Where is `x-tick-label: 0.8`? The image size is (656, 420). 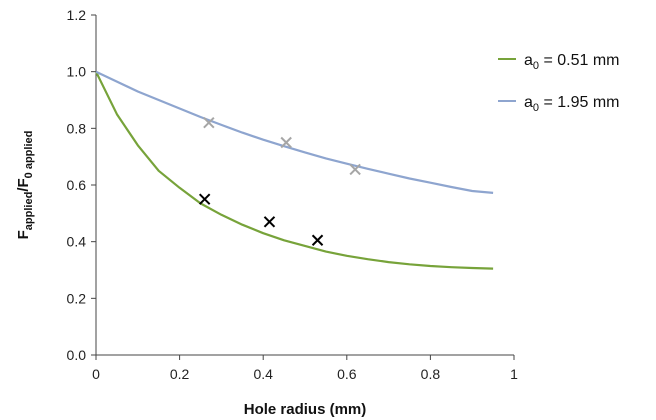 x-tick-label: 0.8 is located at coordinates (431, 374).